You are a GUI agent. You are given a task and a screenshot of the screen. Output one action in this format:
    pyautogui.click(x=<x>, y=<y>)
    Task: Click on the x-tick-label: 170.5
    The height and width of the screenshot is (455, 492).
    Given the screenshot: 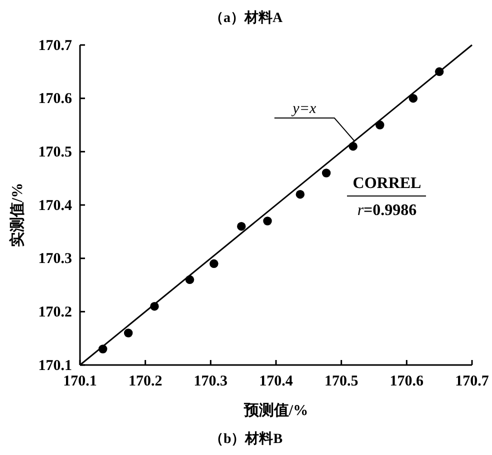 What is the action you would take?
    pyautogui.click(x=341, y=382)
    